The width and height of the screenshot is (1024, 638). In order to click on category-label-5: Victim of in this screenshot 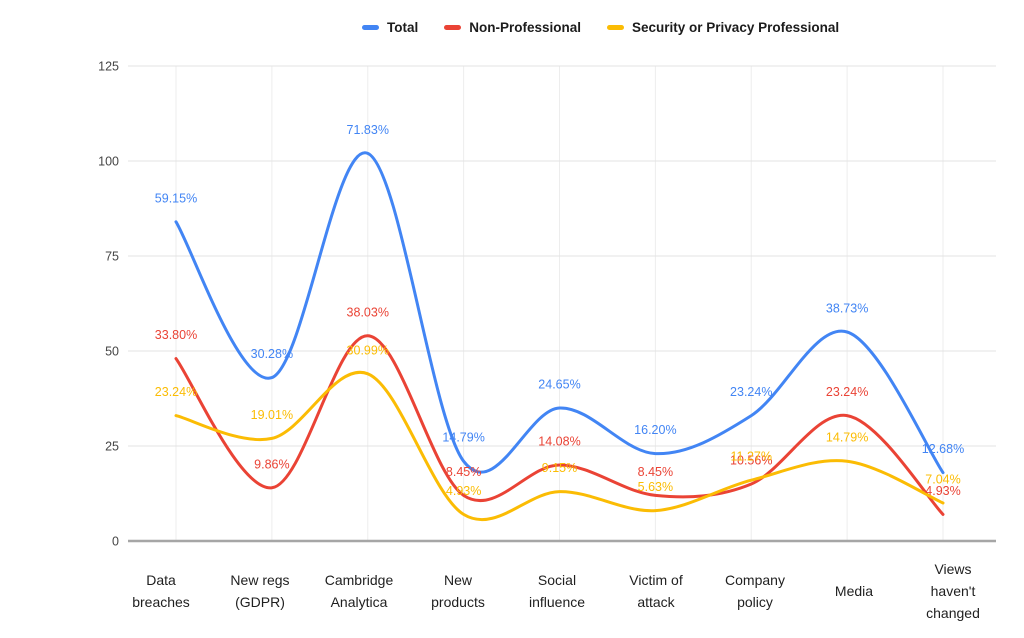, I will do `click(656, 580)`.